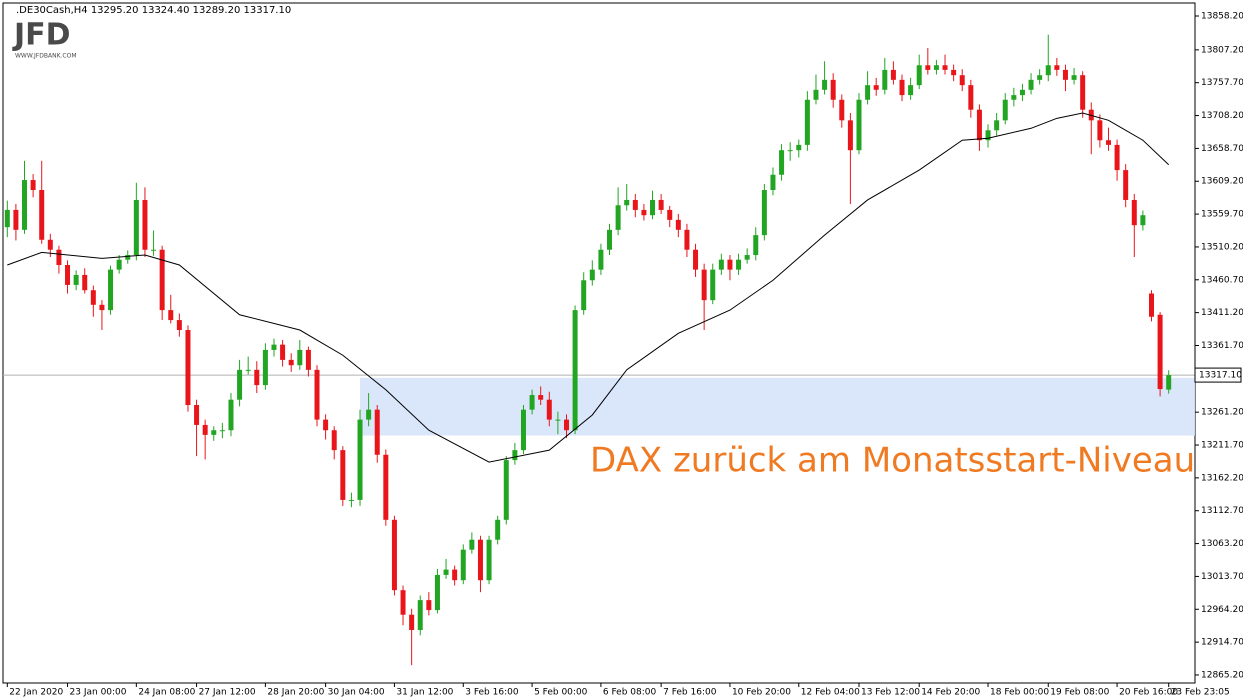 The width and height of the screenshot is (1243, 699). Describe the element at coordinates (1222, 313) in the screenshot. I see `y-tick-label: 13411.20` at that location.